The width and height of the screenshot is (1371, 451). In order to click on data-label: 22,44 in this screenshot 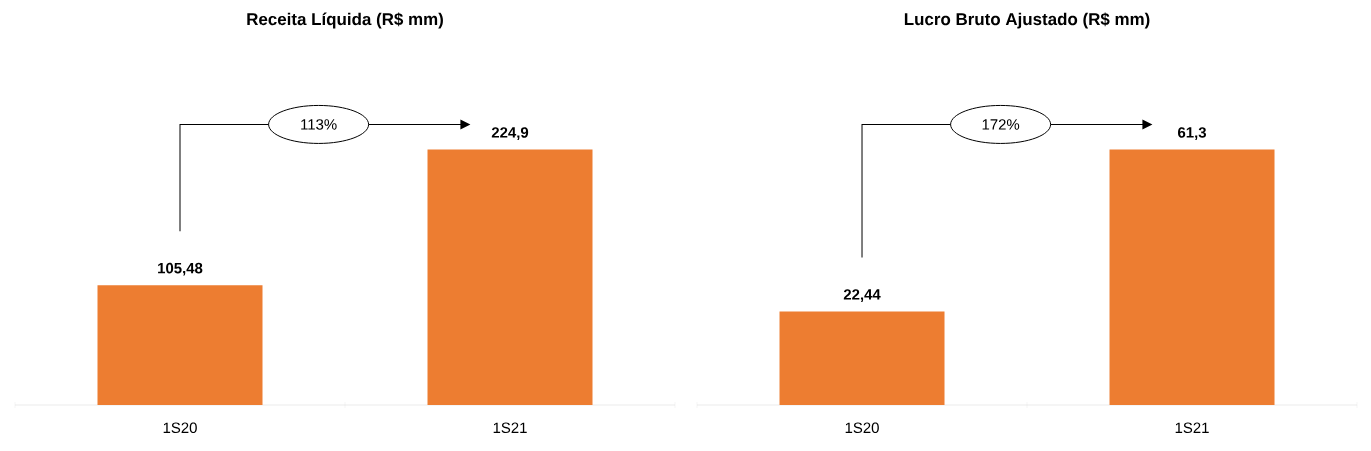, I will do `click(862, 295)`.